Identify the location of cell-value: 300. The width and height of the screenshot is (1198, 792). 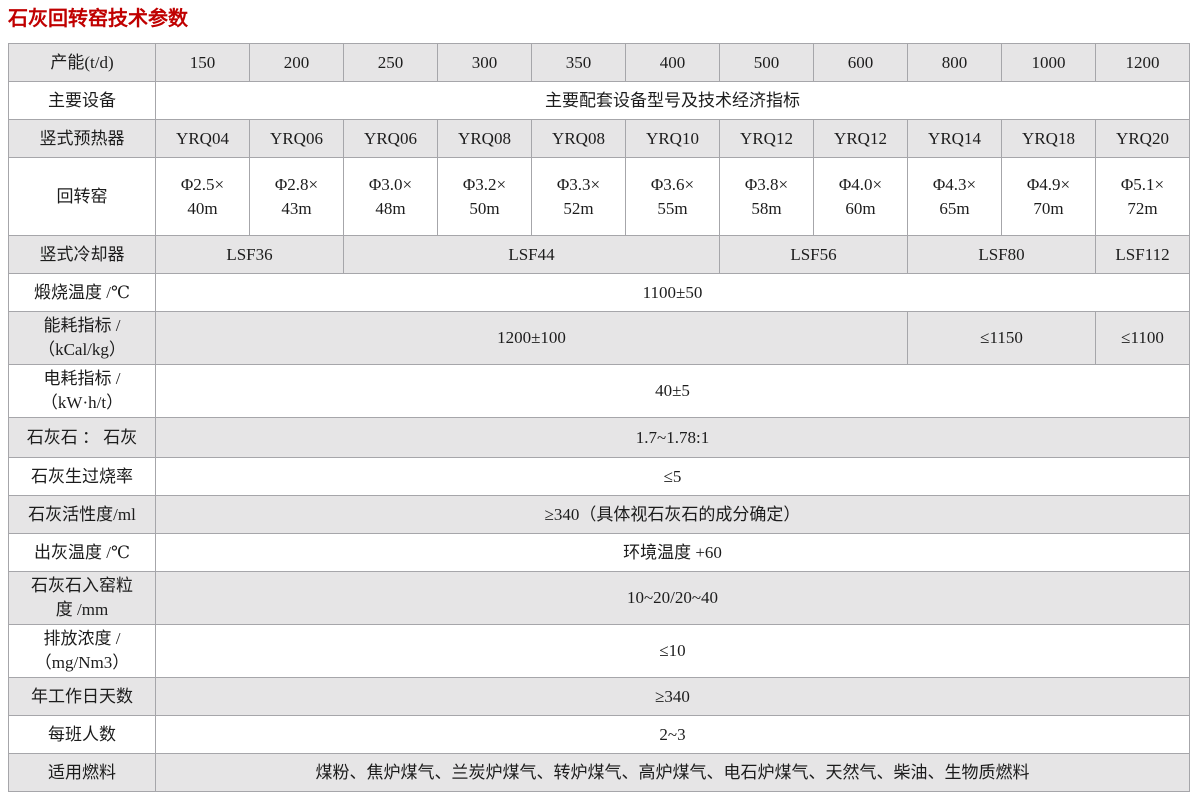
(484, 62).